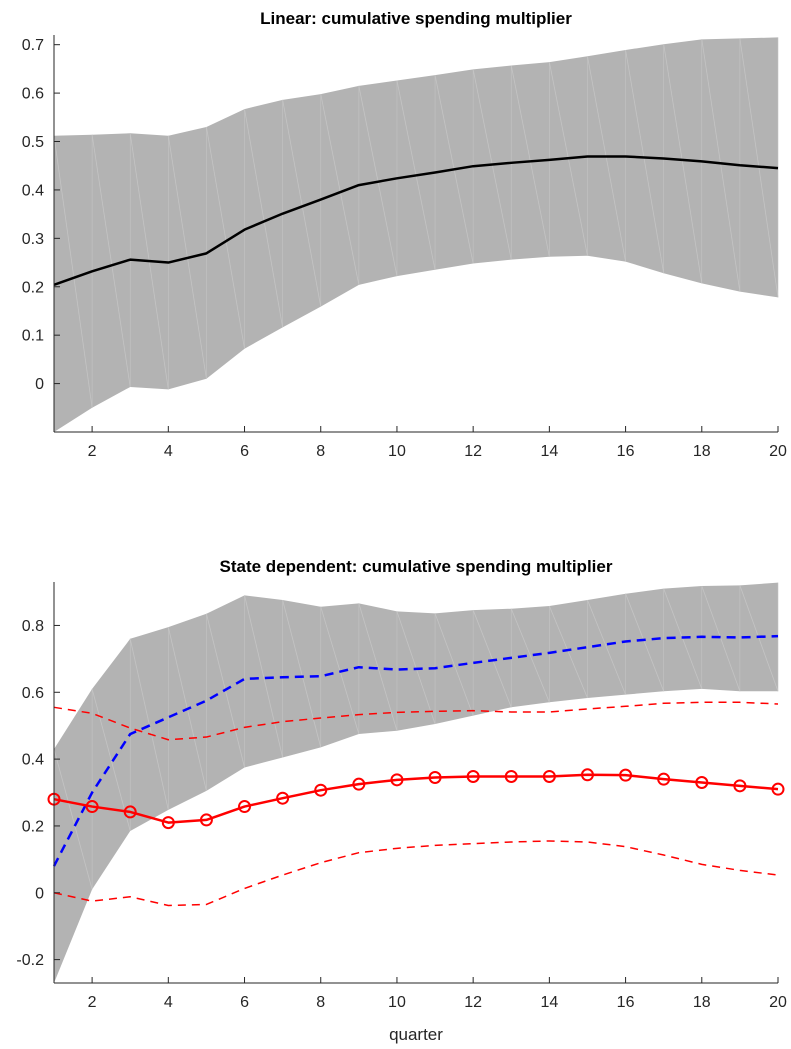  What do you see at coordinates (416, 1034) in the screenshot?
I see `x-axis-label: quarter` at bounding box center [416, 1034].